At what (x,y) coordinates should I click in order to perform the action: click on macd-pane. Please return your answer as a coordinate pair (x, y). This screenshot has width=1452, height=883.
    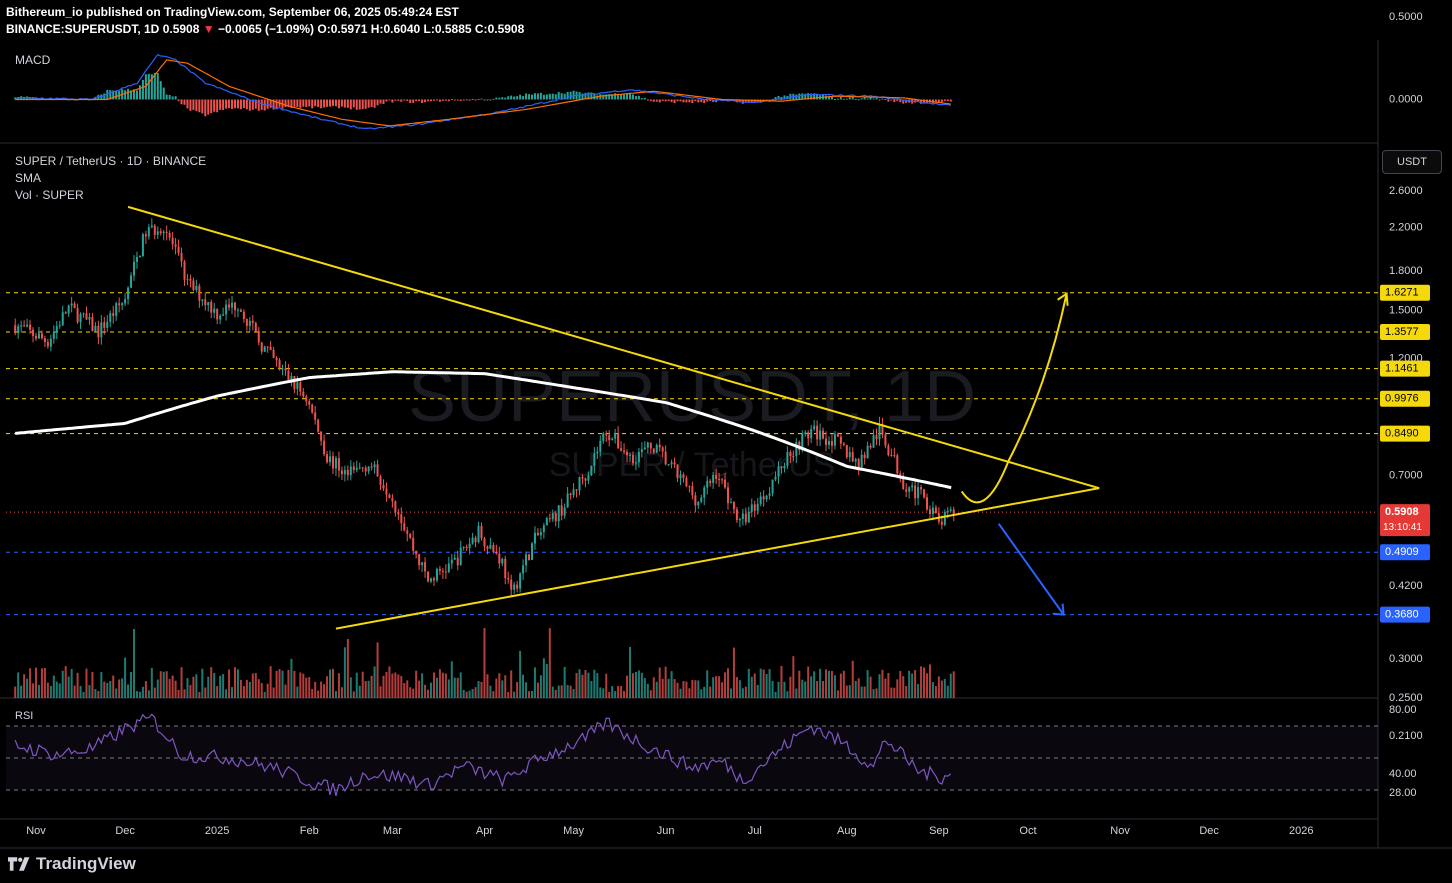
    Looking at the image, I should click on (483, 91).